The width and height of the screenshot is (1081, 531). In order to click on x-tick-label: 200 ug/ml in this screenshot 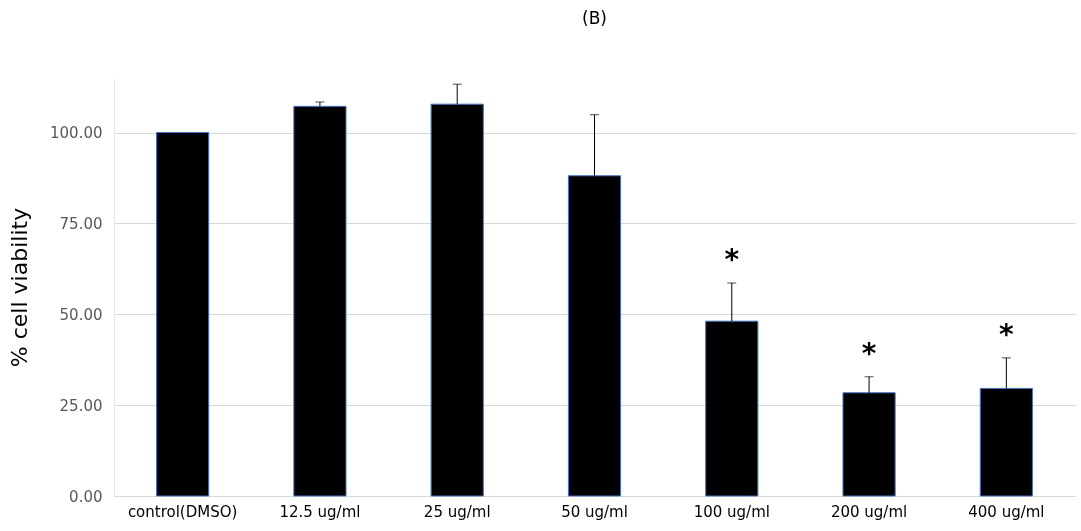, I will do `click(869, 511)`.